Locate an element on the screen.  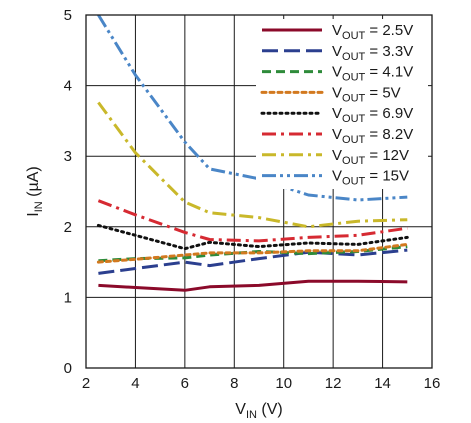
legend-label-5: VOUT = 8.2V is located at coordinates (372, 136).